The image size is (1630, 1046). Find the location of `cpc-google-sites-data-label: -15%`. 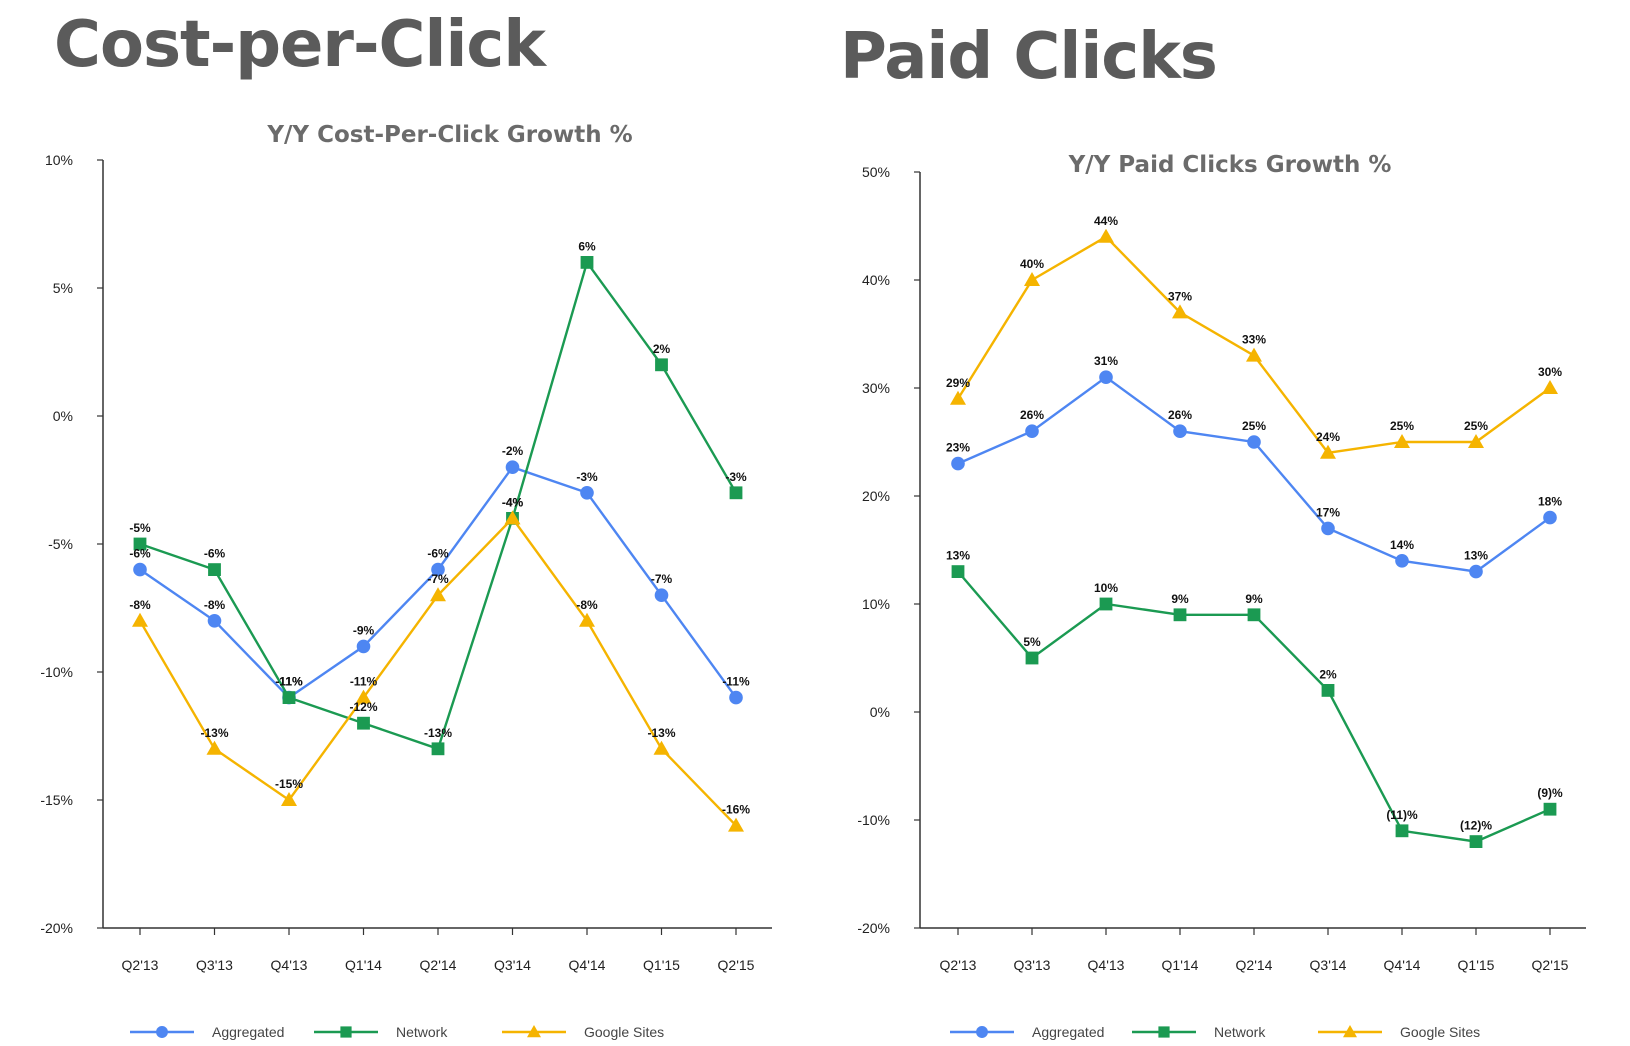

cpc-google-sites-data-label: -15% is located at coordinates (289, 784).